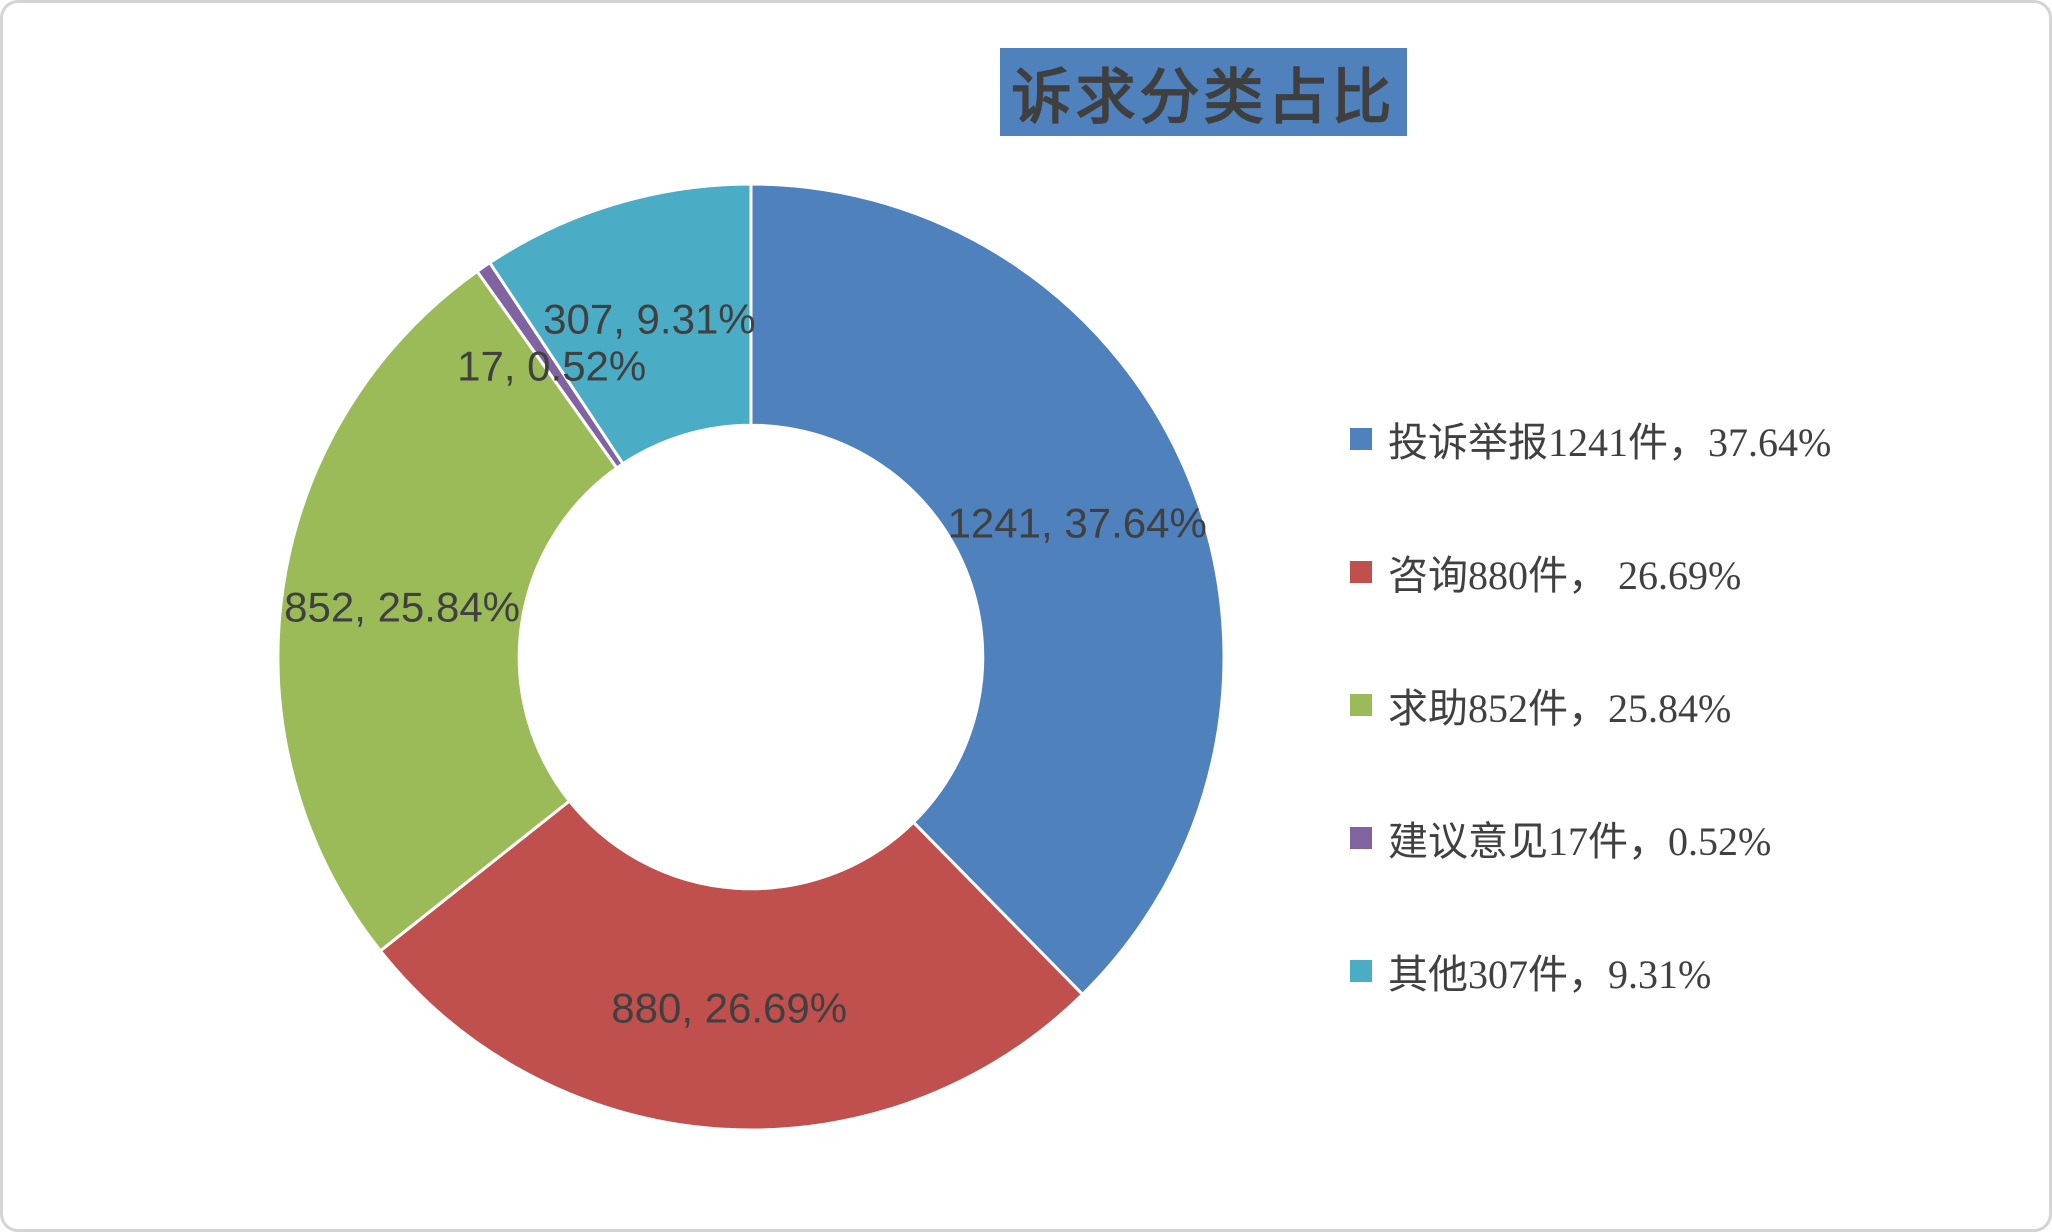 The height and width of the screenshot is (1232, 2052). I want to click on legend-item: 咨询880件， 26.69%, so click(1590, 572).